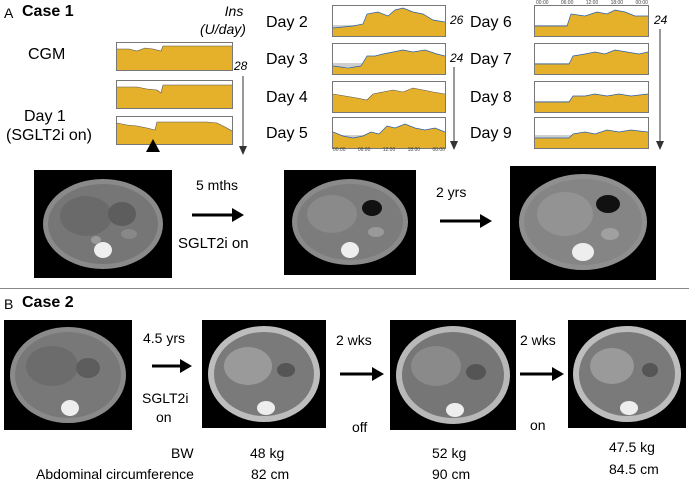  I want to click on insulin-header-line2: (U/day), so click(223, 29).